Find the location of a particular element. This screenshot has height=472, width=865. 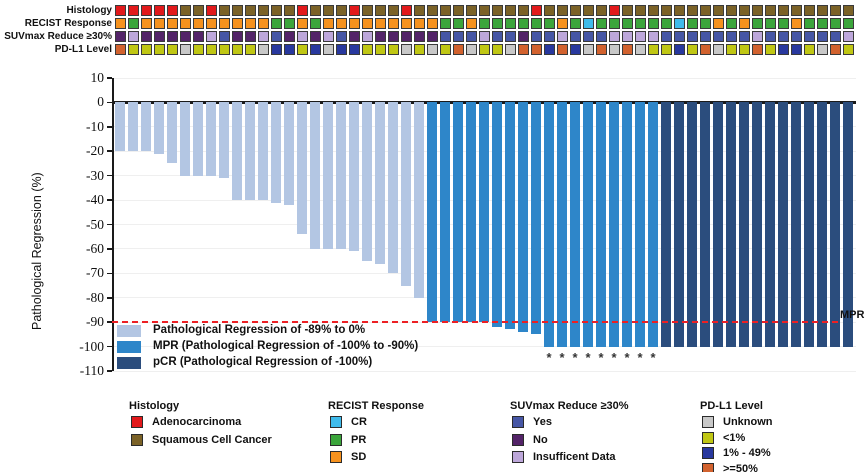

legend-label: PR is located at coordinates (359, 439).